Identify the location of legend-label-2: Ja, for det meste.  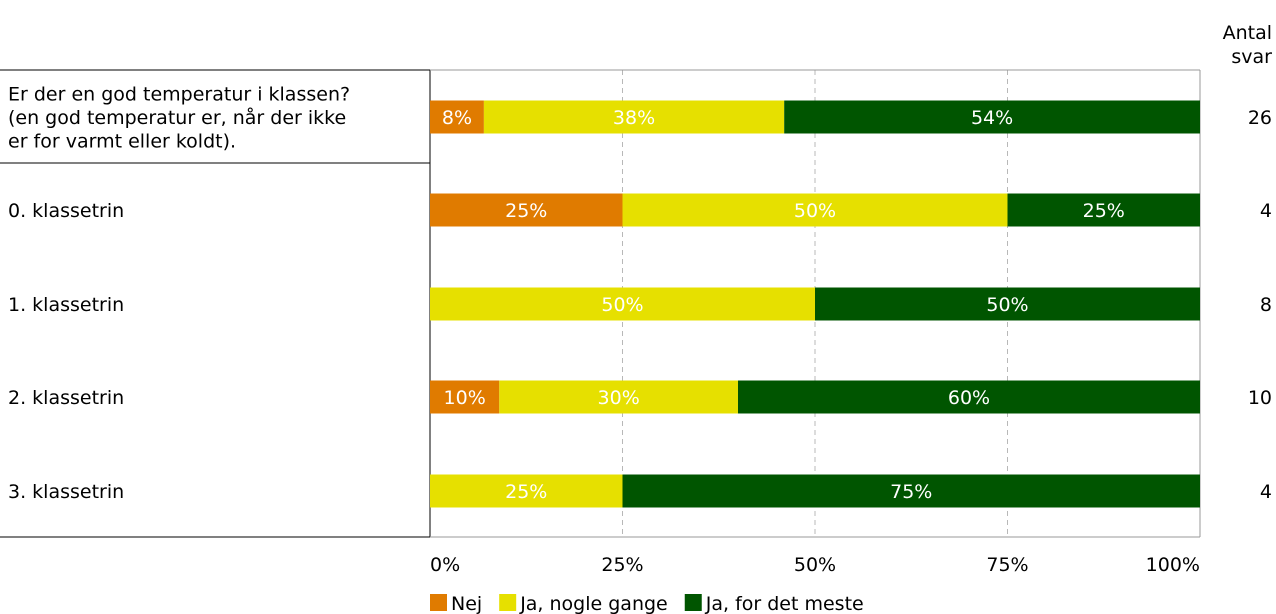
(784, 603).